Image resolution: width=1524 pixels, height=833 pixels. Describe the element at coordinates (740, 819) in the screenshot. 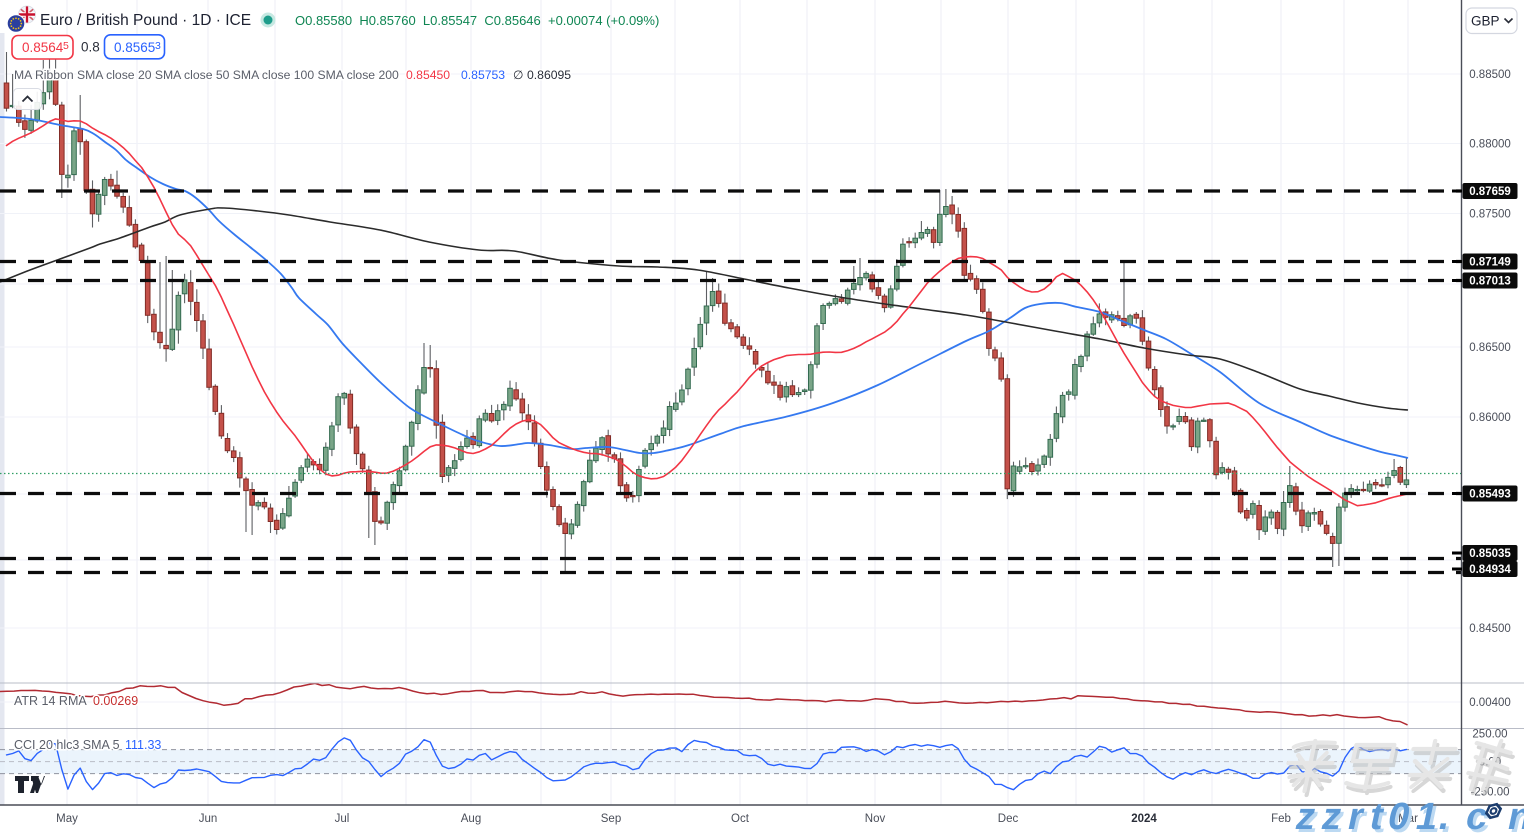

I see `svg-text: Oct` at that location.